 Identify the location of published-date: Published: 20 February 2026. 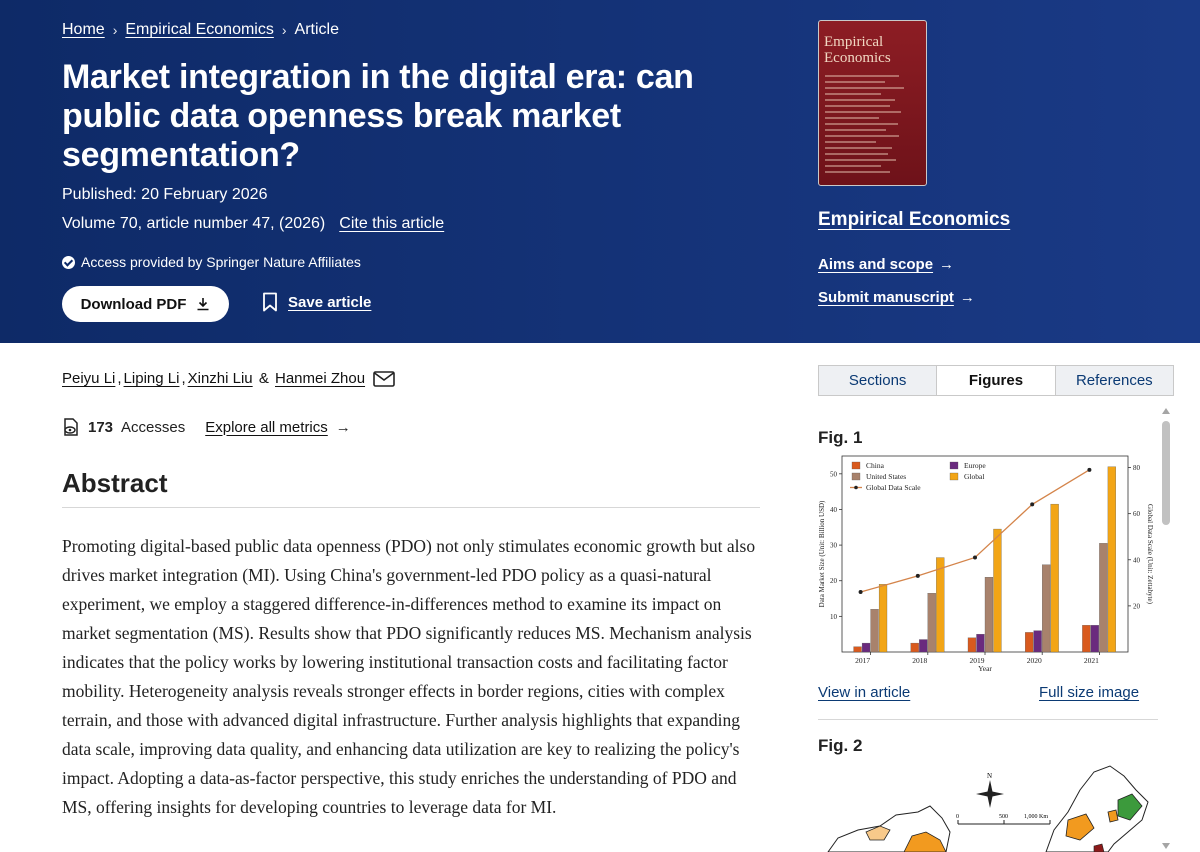
(165, 194).